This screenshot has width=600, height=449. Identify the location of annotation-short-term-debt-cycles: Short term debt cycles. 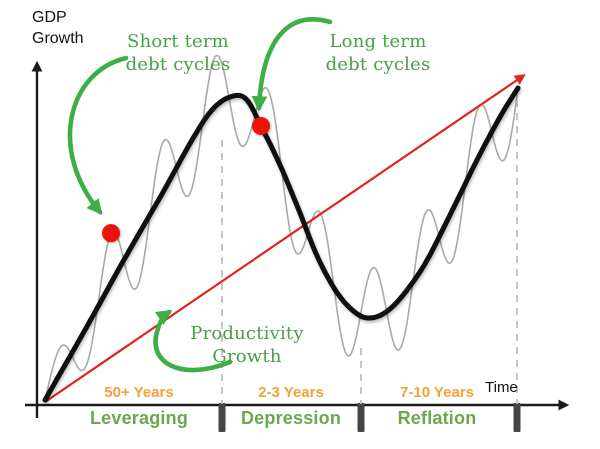
(178, 53).